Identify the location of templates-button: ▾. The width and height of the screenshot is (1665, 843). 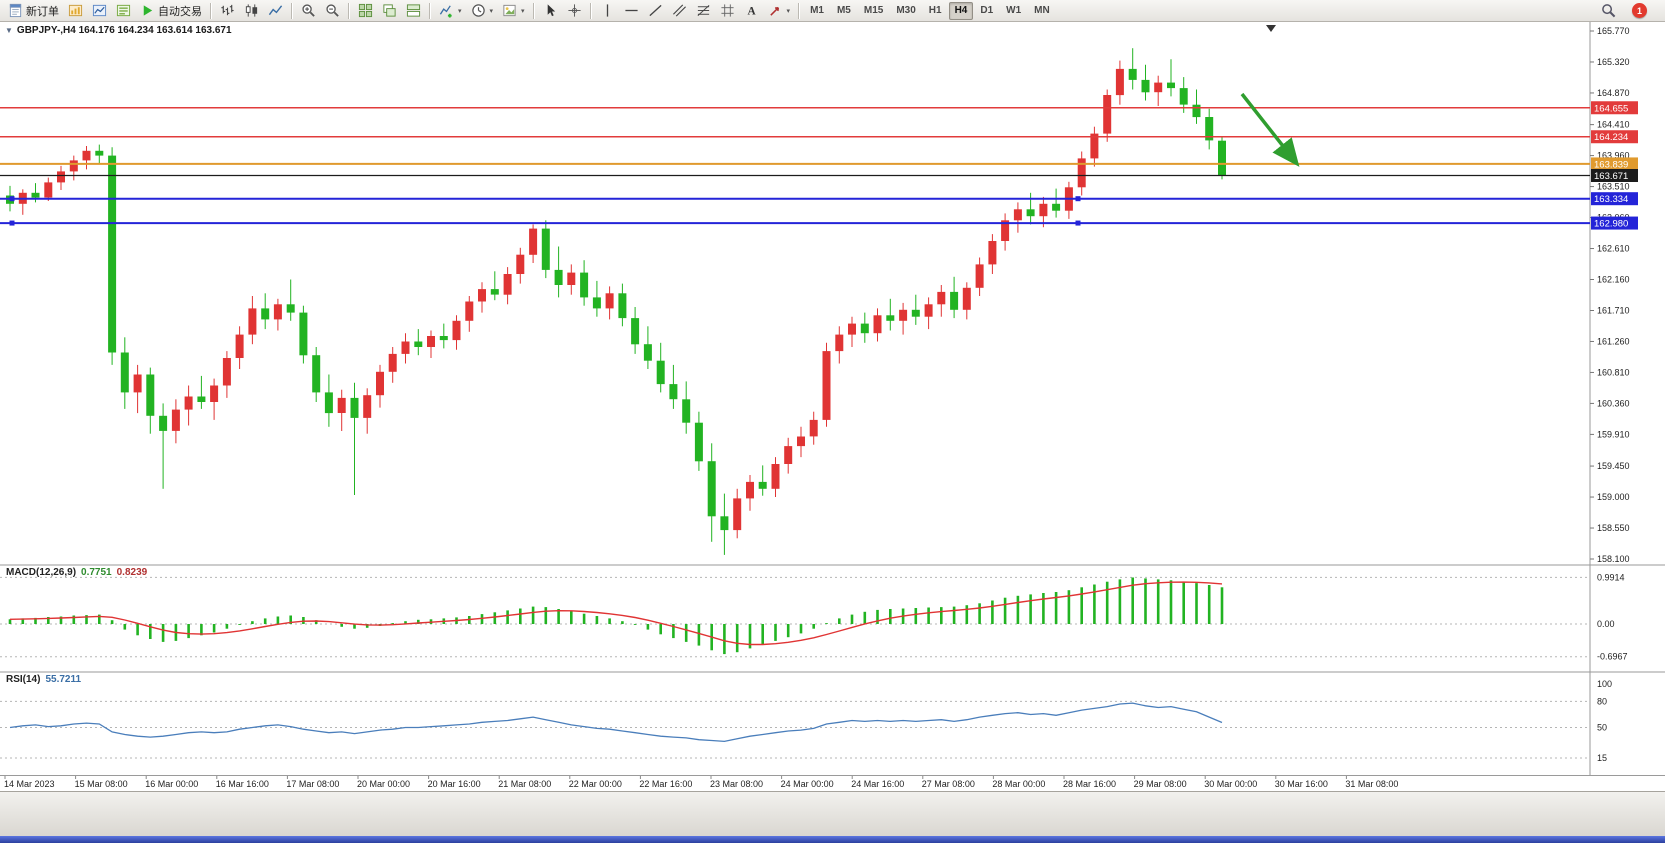
(513, 10).